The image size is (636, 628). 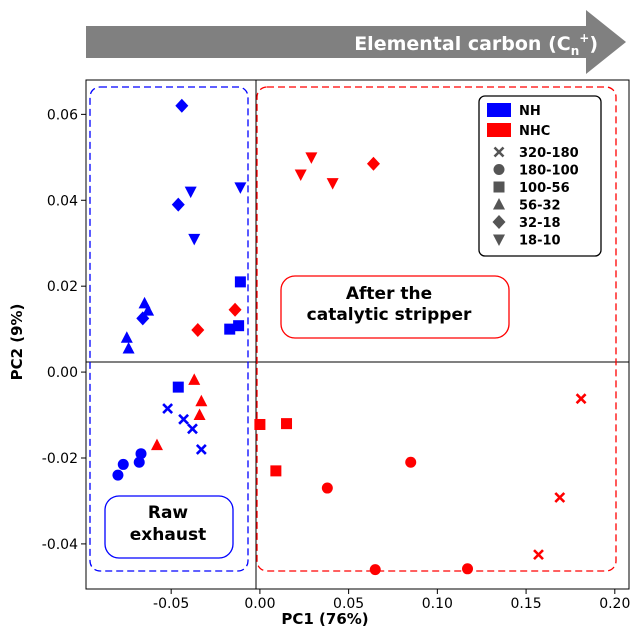 What do you see at coordinates (389, 294) in the screenshot?
I see `after-stripper-line1: After the` at bounding box center [389, 294].